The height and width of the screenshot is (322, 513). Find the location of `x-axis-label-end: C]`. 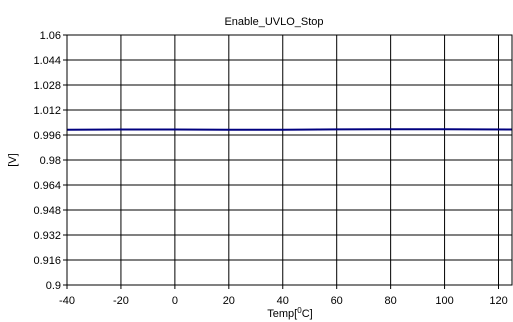

x-axis-label-end: C] is located at coordinates (307, 314).